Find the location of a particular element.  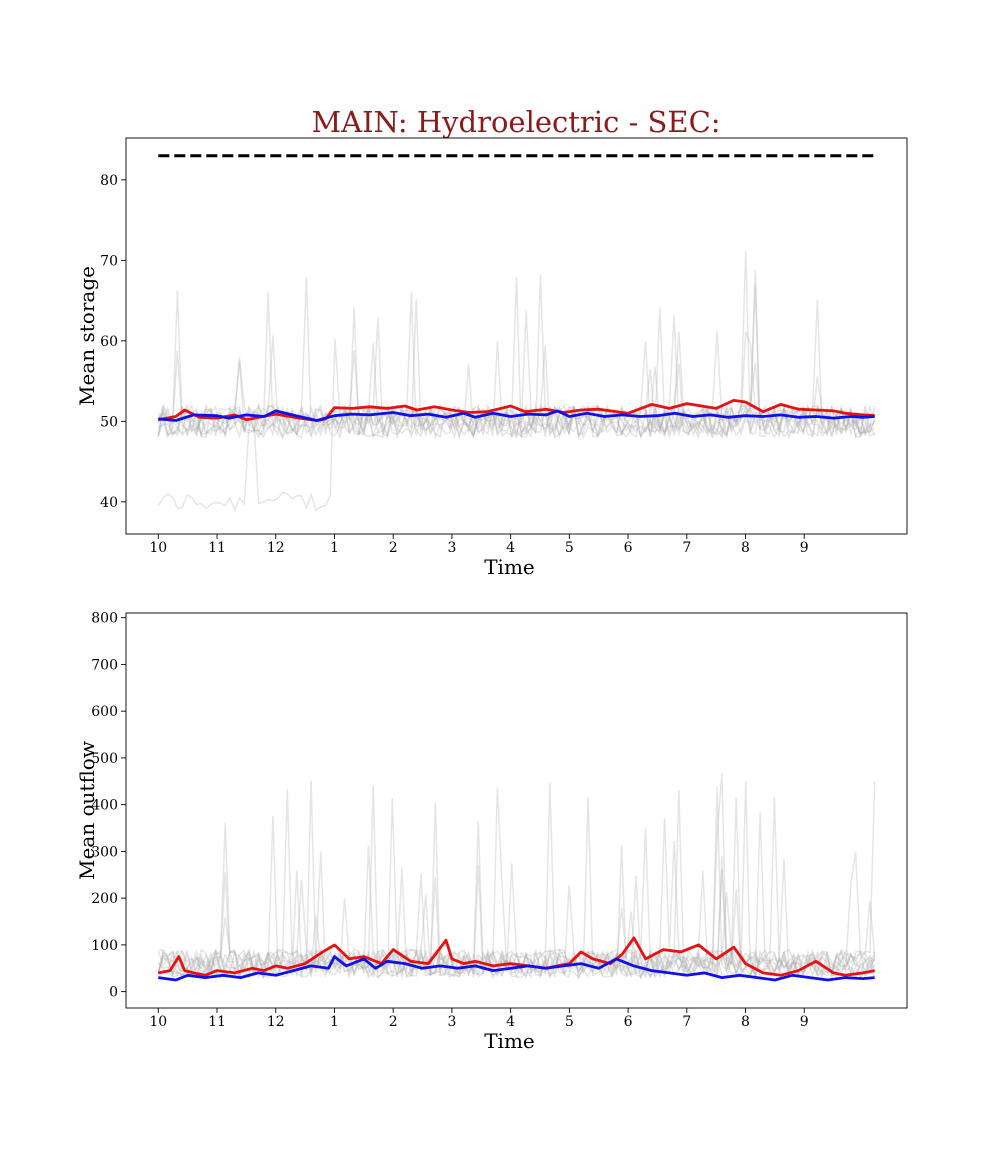

outflow-x-tick-label: 2 is located at coordinates (393, 1022).